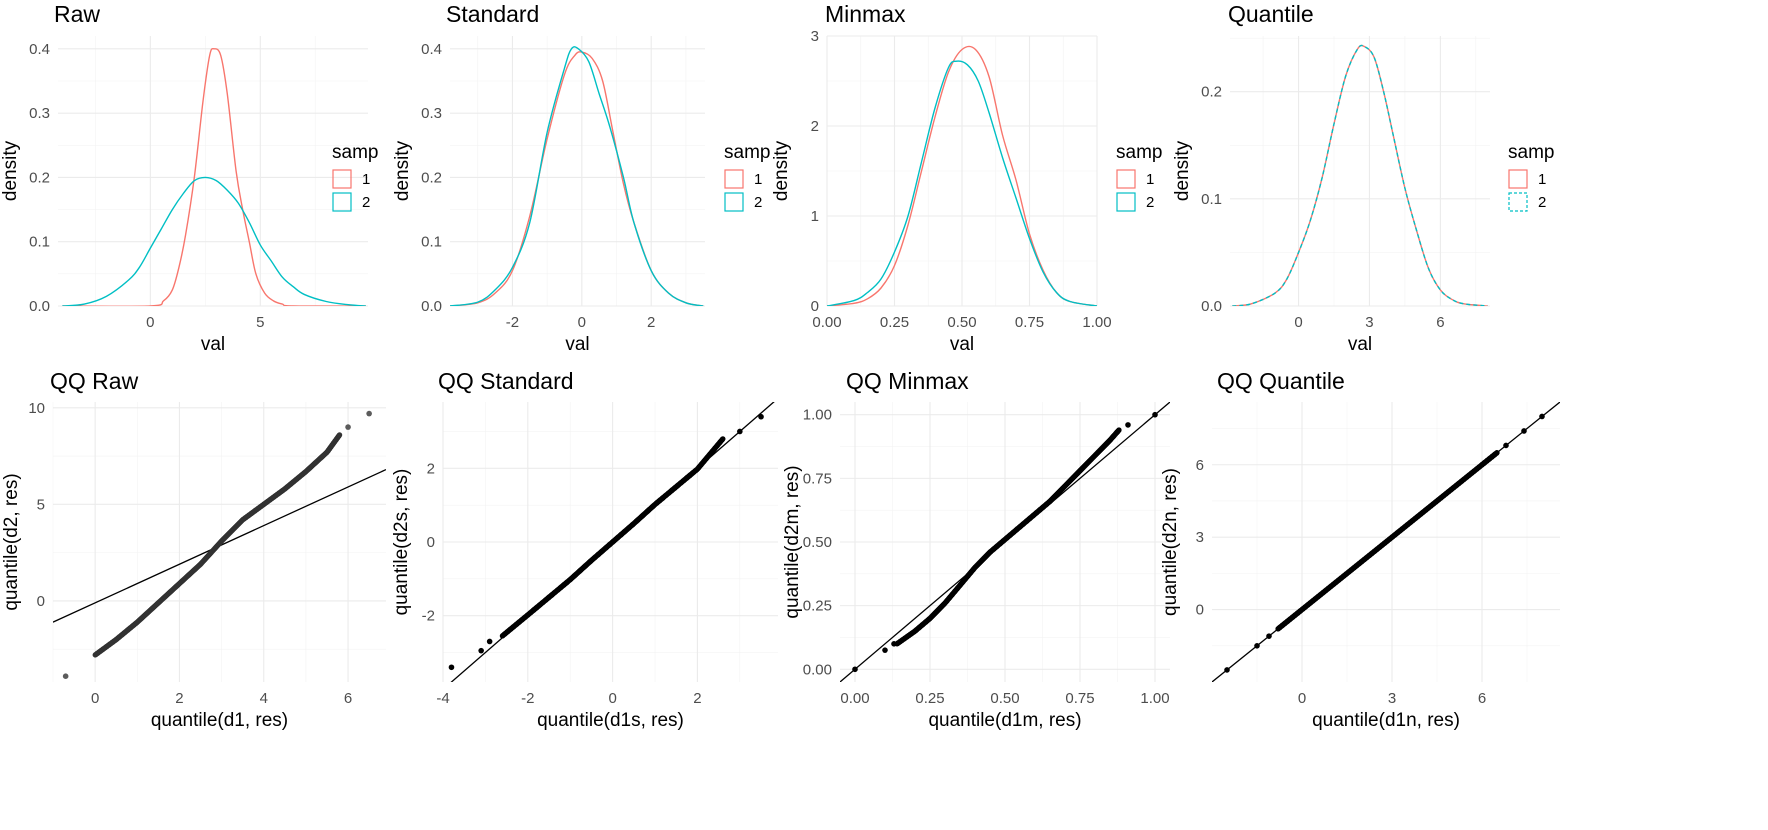  I want to click on grid-quantile, so click(1360, 171).